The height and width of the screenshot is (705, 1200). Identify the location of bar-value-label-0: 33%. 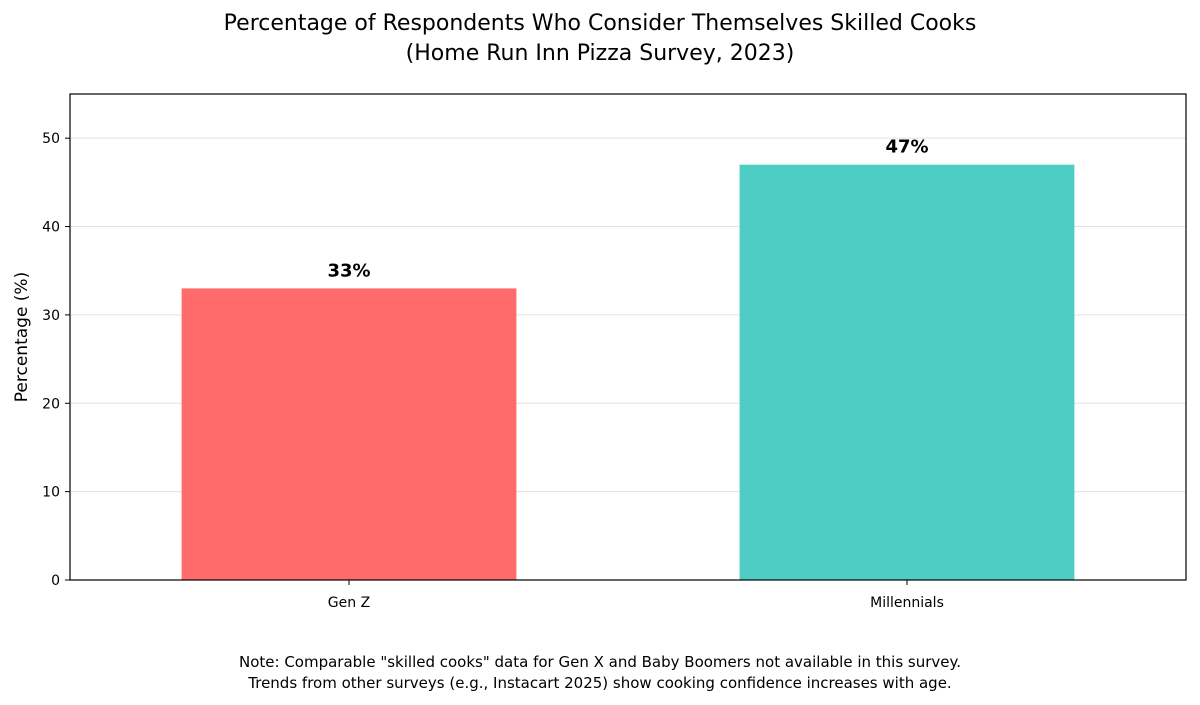
(348, 270).